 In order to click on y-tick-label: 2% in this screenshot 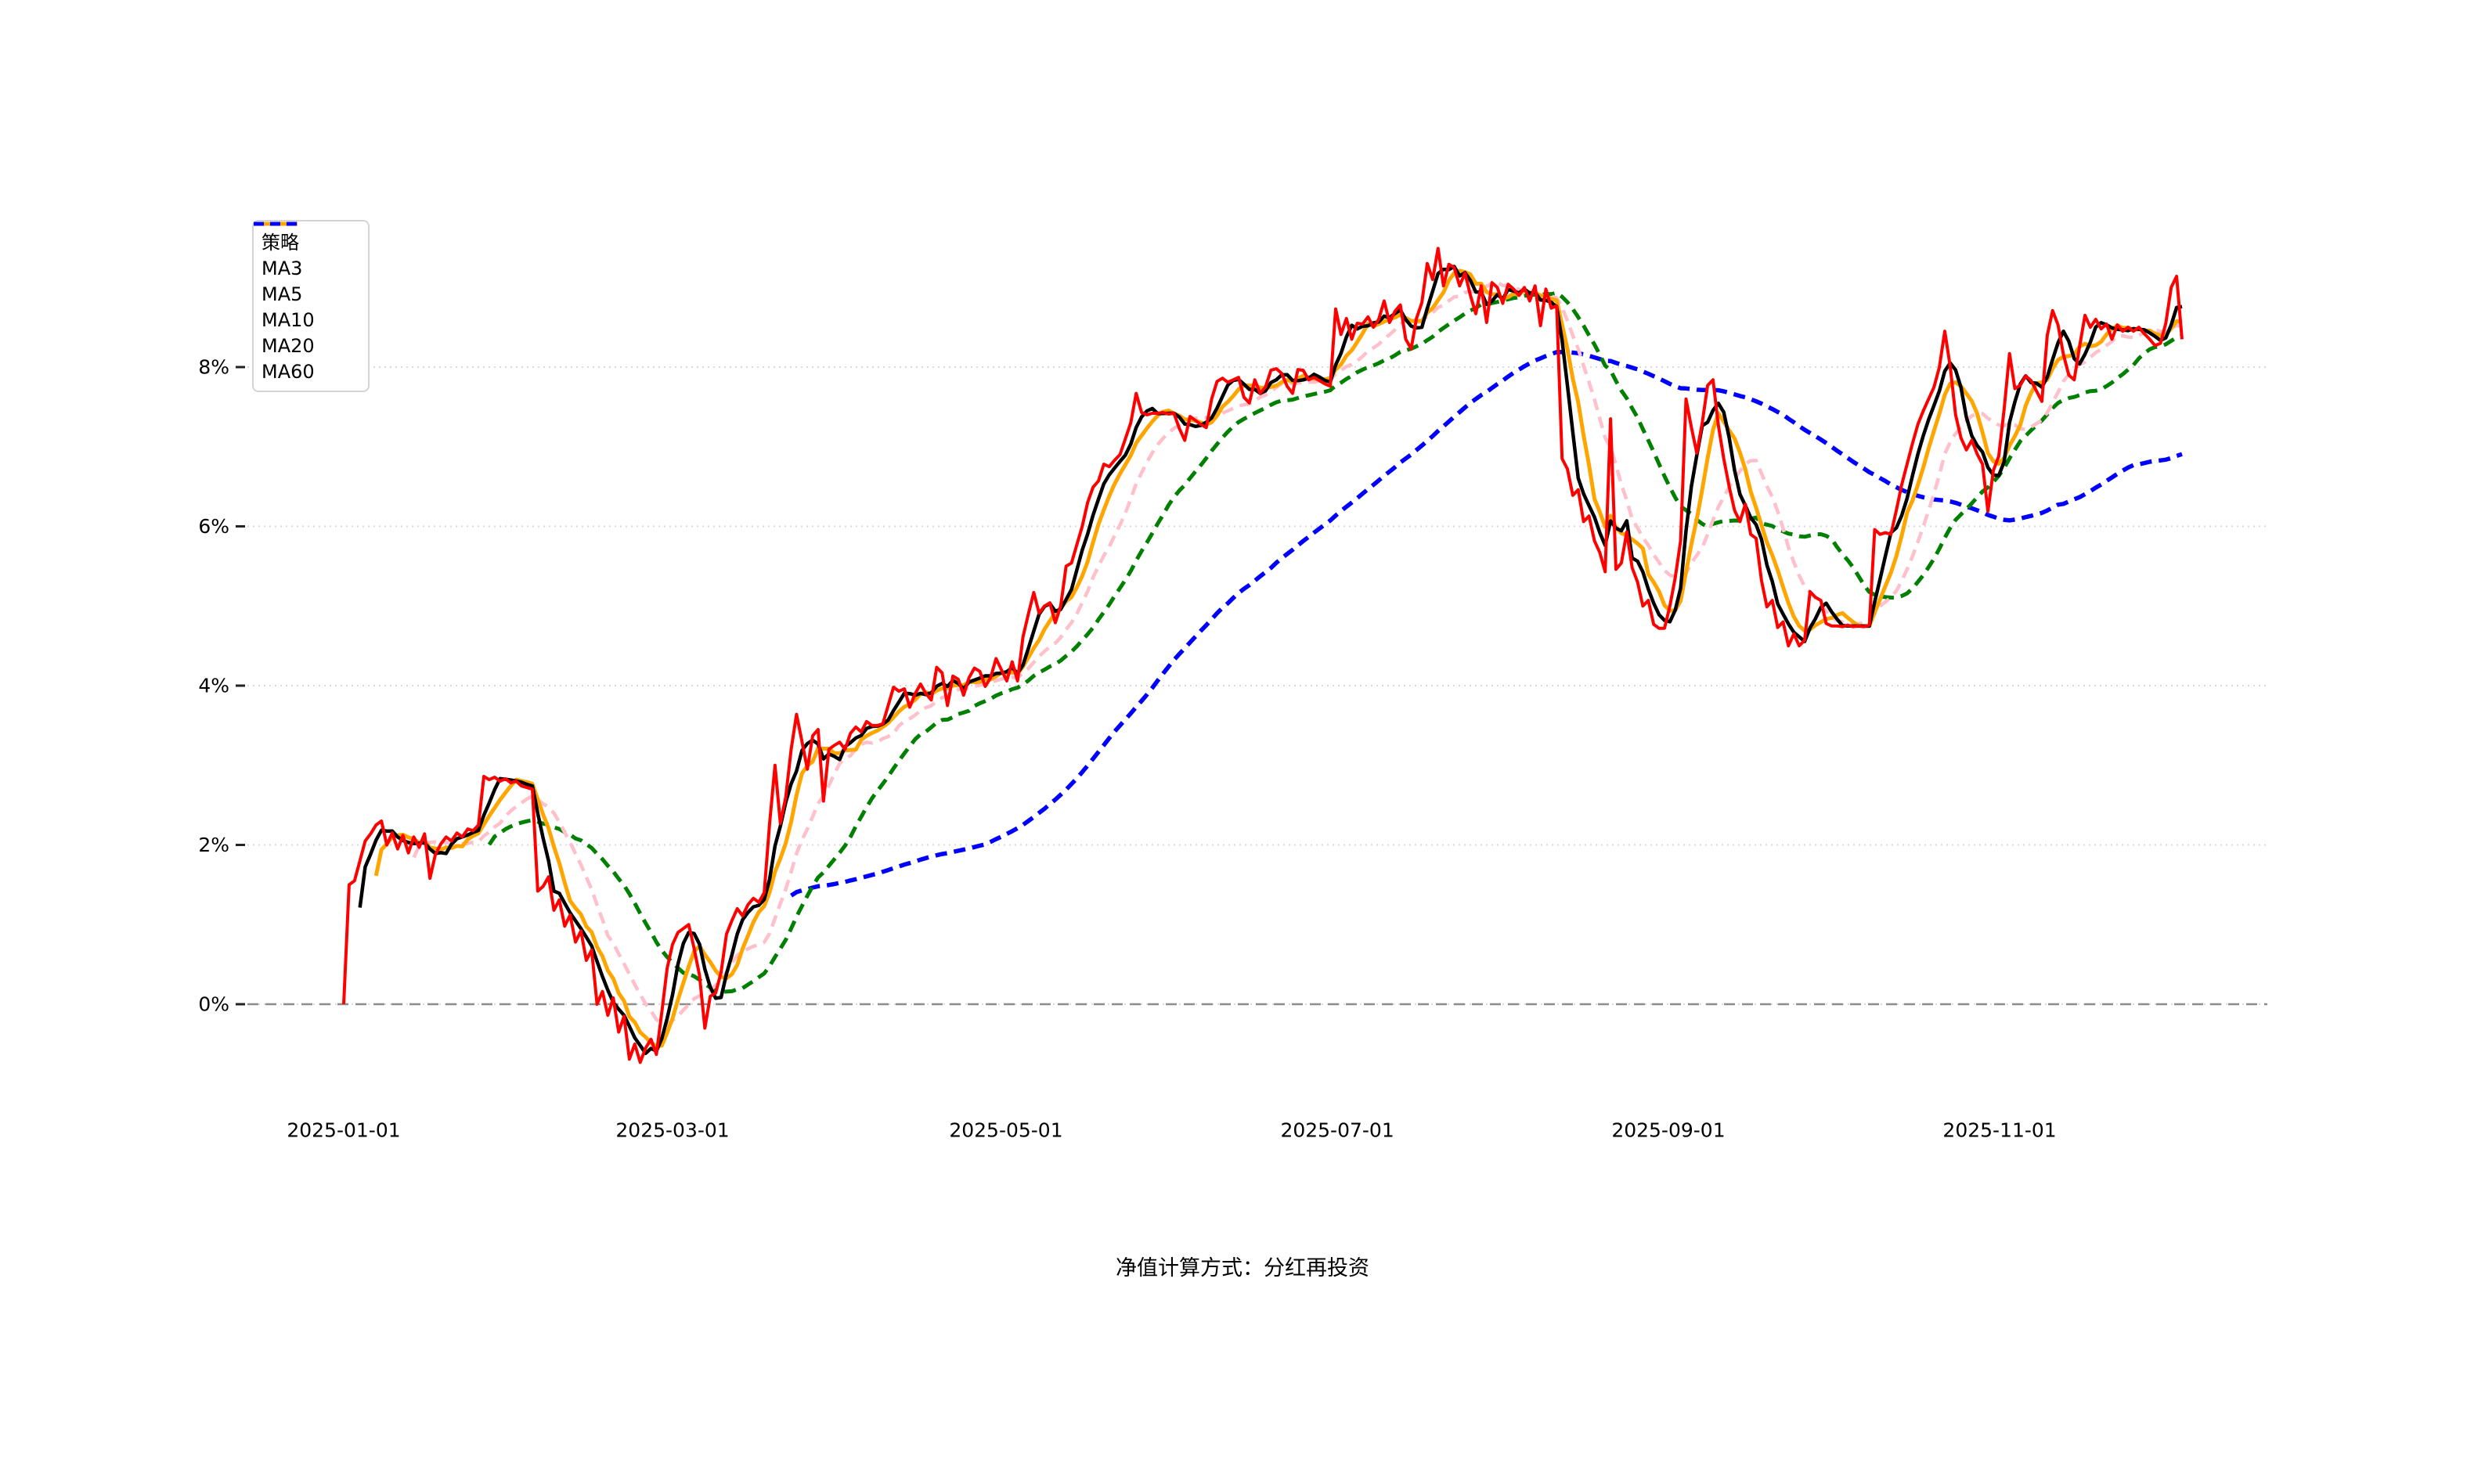, I will do `click(213, 845)`.